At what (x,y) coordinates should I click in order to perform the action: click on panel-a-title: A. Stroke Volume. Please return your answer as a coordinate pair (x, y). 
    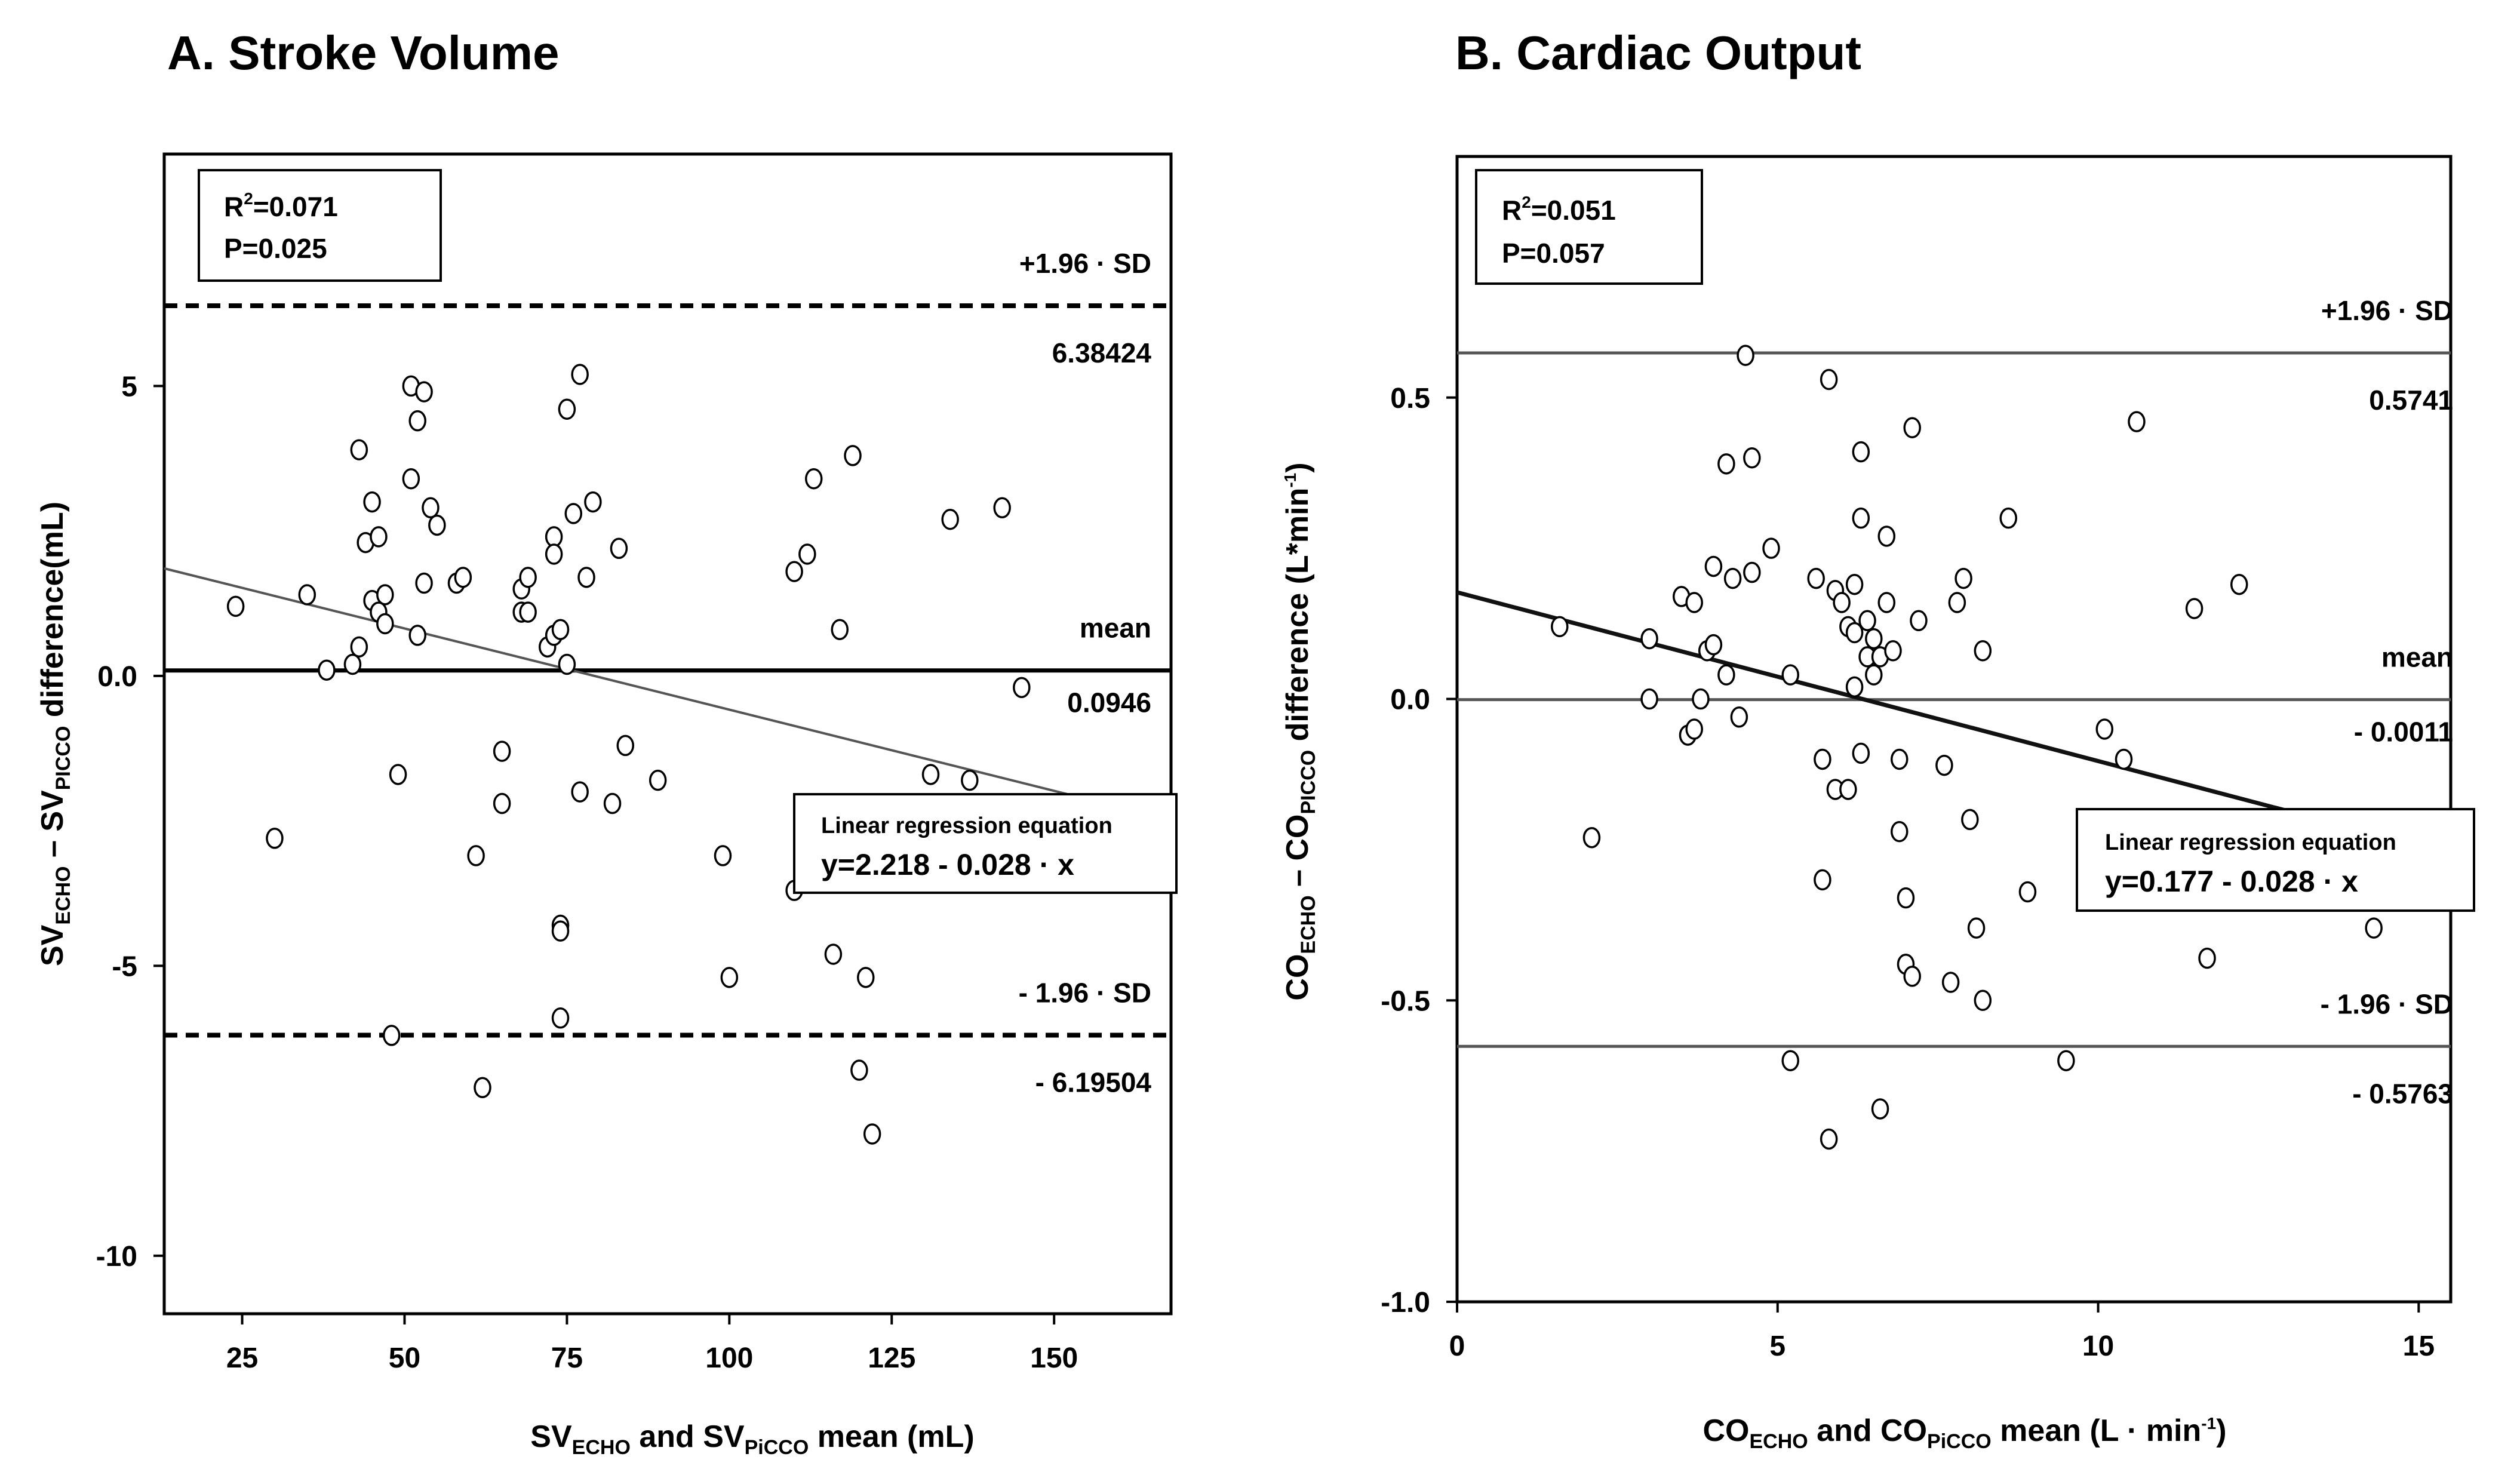
    Looking at the image, I should click on (363, 52).